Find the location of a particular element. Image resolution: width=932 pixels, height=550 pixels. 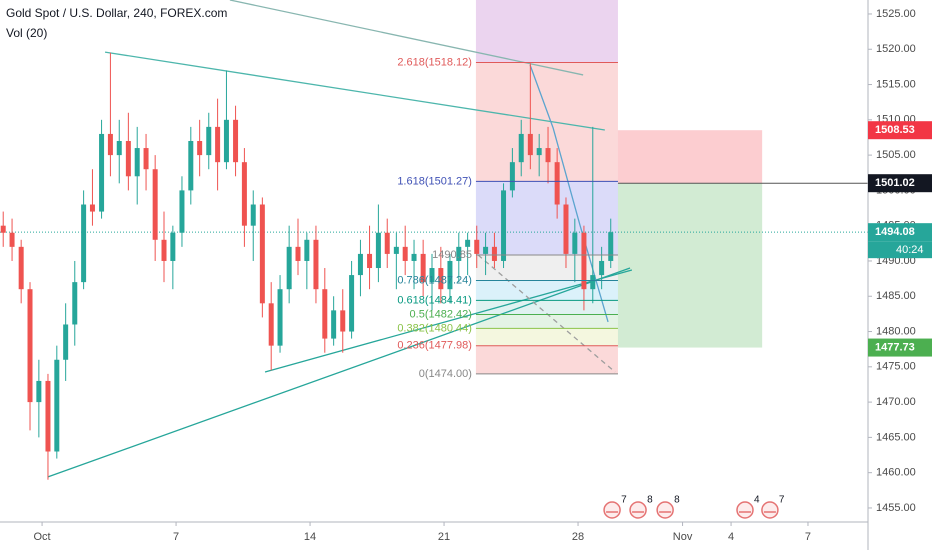

fib-level-label: 0.236(1477.98) is located at coordinates (434, 346).